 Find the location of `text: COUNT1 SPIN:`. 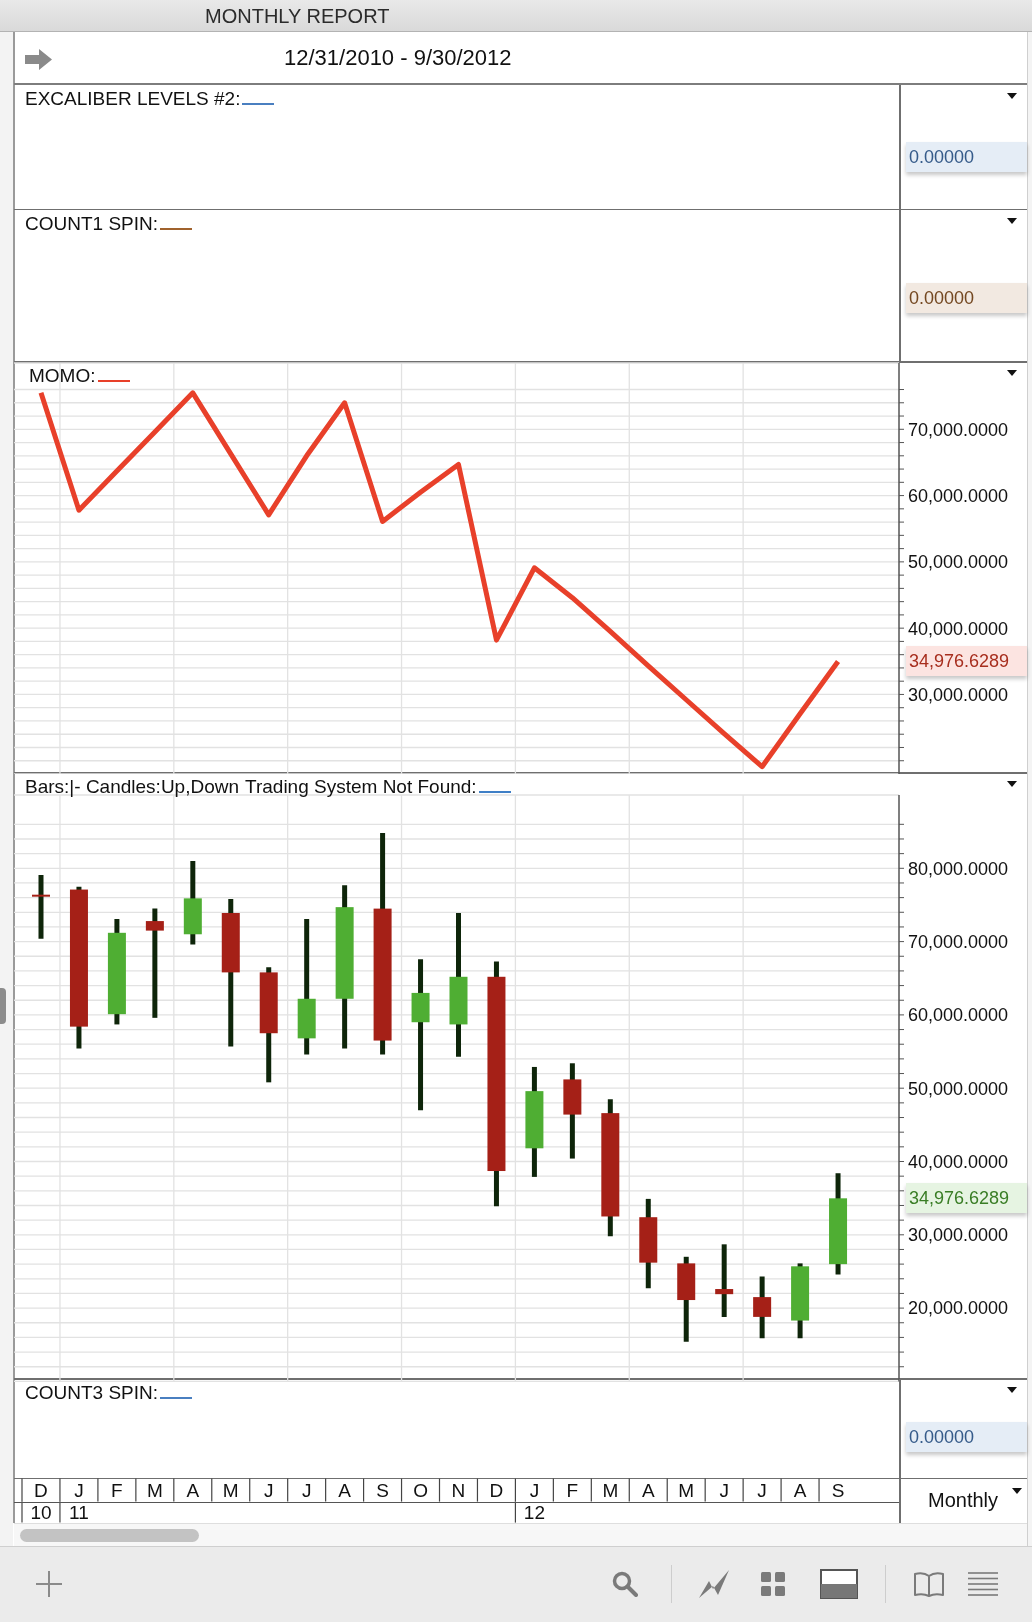

text: COUNT1 SPIN: is located at coordinates (92, 223).